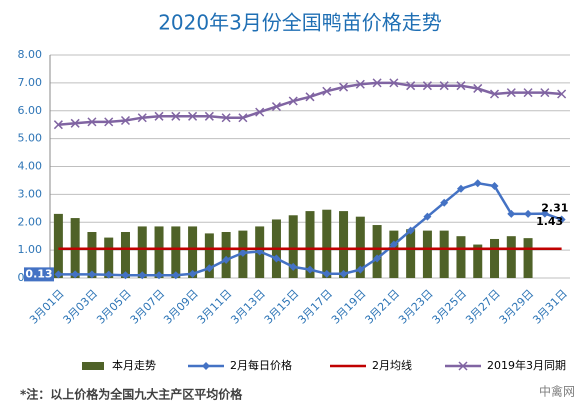  What do you see at coordinates (261, 365) in the screenshot?
I see `legend-label: 2月每日价格` at bounding box center [261, 365].